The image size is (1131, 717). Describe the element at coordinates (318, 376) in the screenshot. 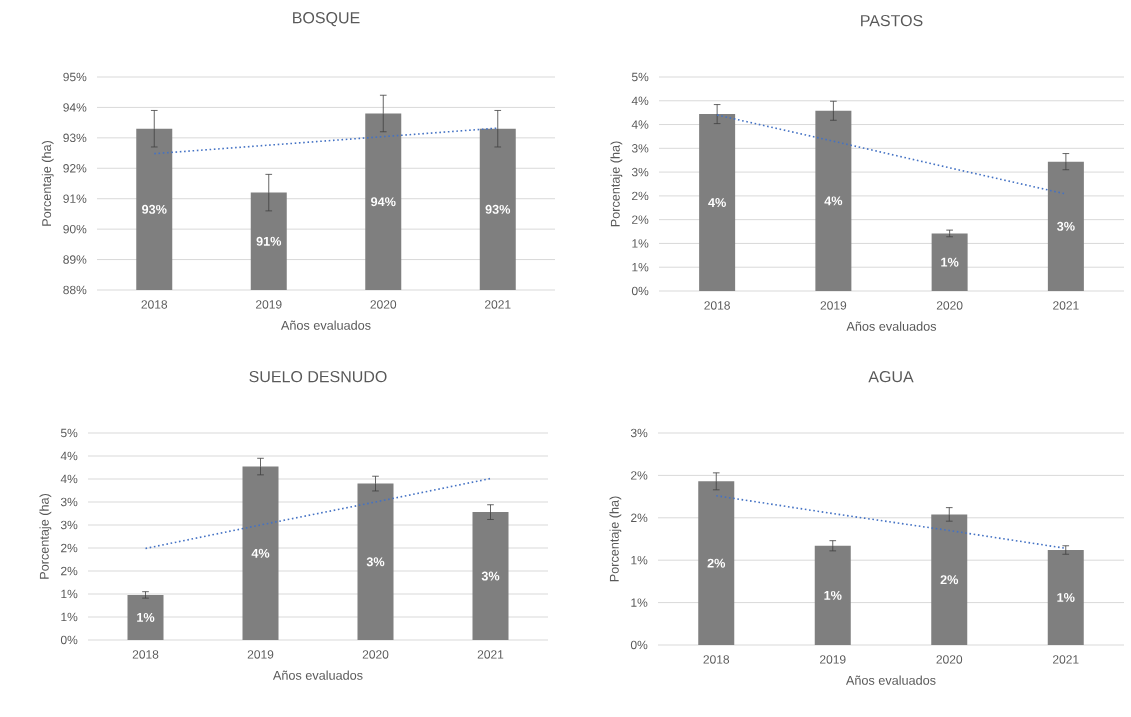

I see `chart-title: SUELO DESNUDO` at that location.